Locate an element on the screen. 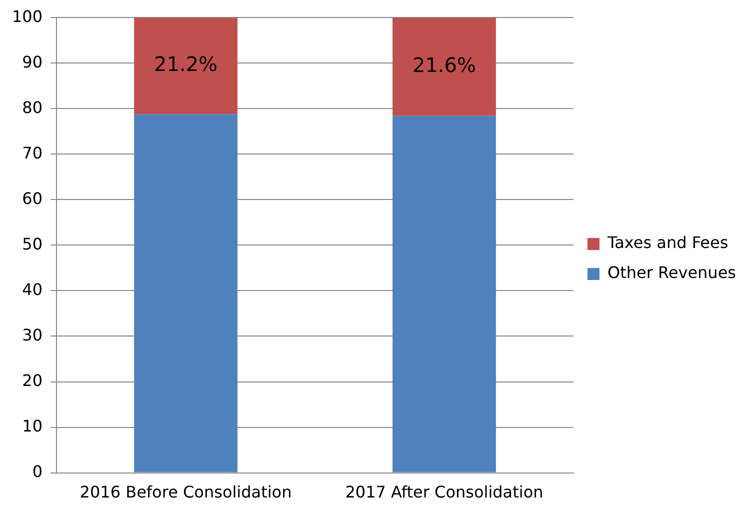 This screenshot has height=512, width=750. y-tick-label: 20 is located at coordinates (32, 380).